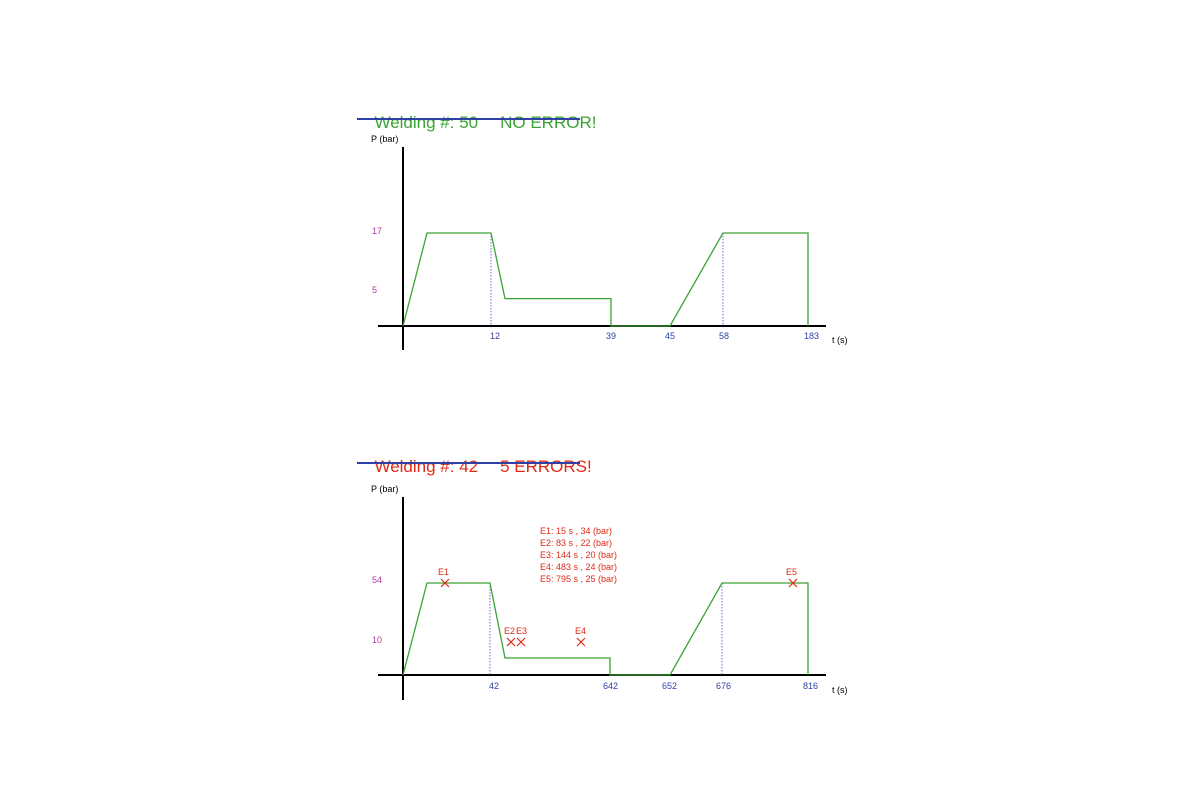 This screenshot has height=798, width=1200. I want to click on chart-2-x-label: t (s), so click(840, 690).